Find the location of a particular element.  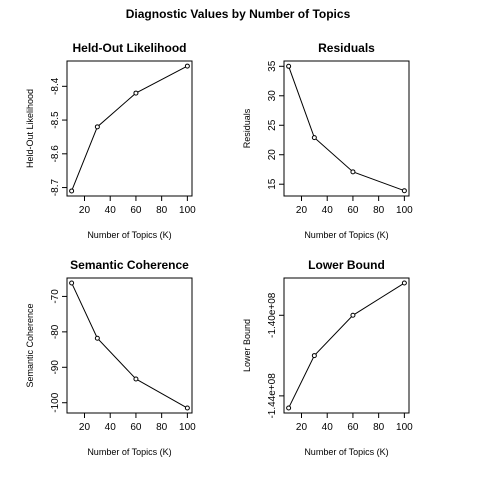

panel-title: Semantic Coherence is located at coordinates (129, 265).